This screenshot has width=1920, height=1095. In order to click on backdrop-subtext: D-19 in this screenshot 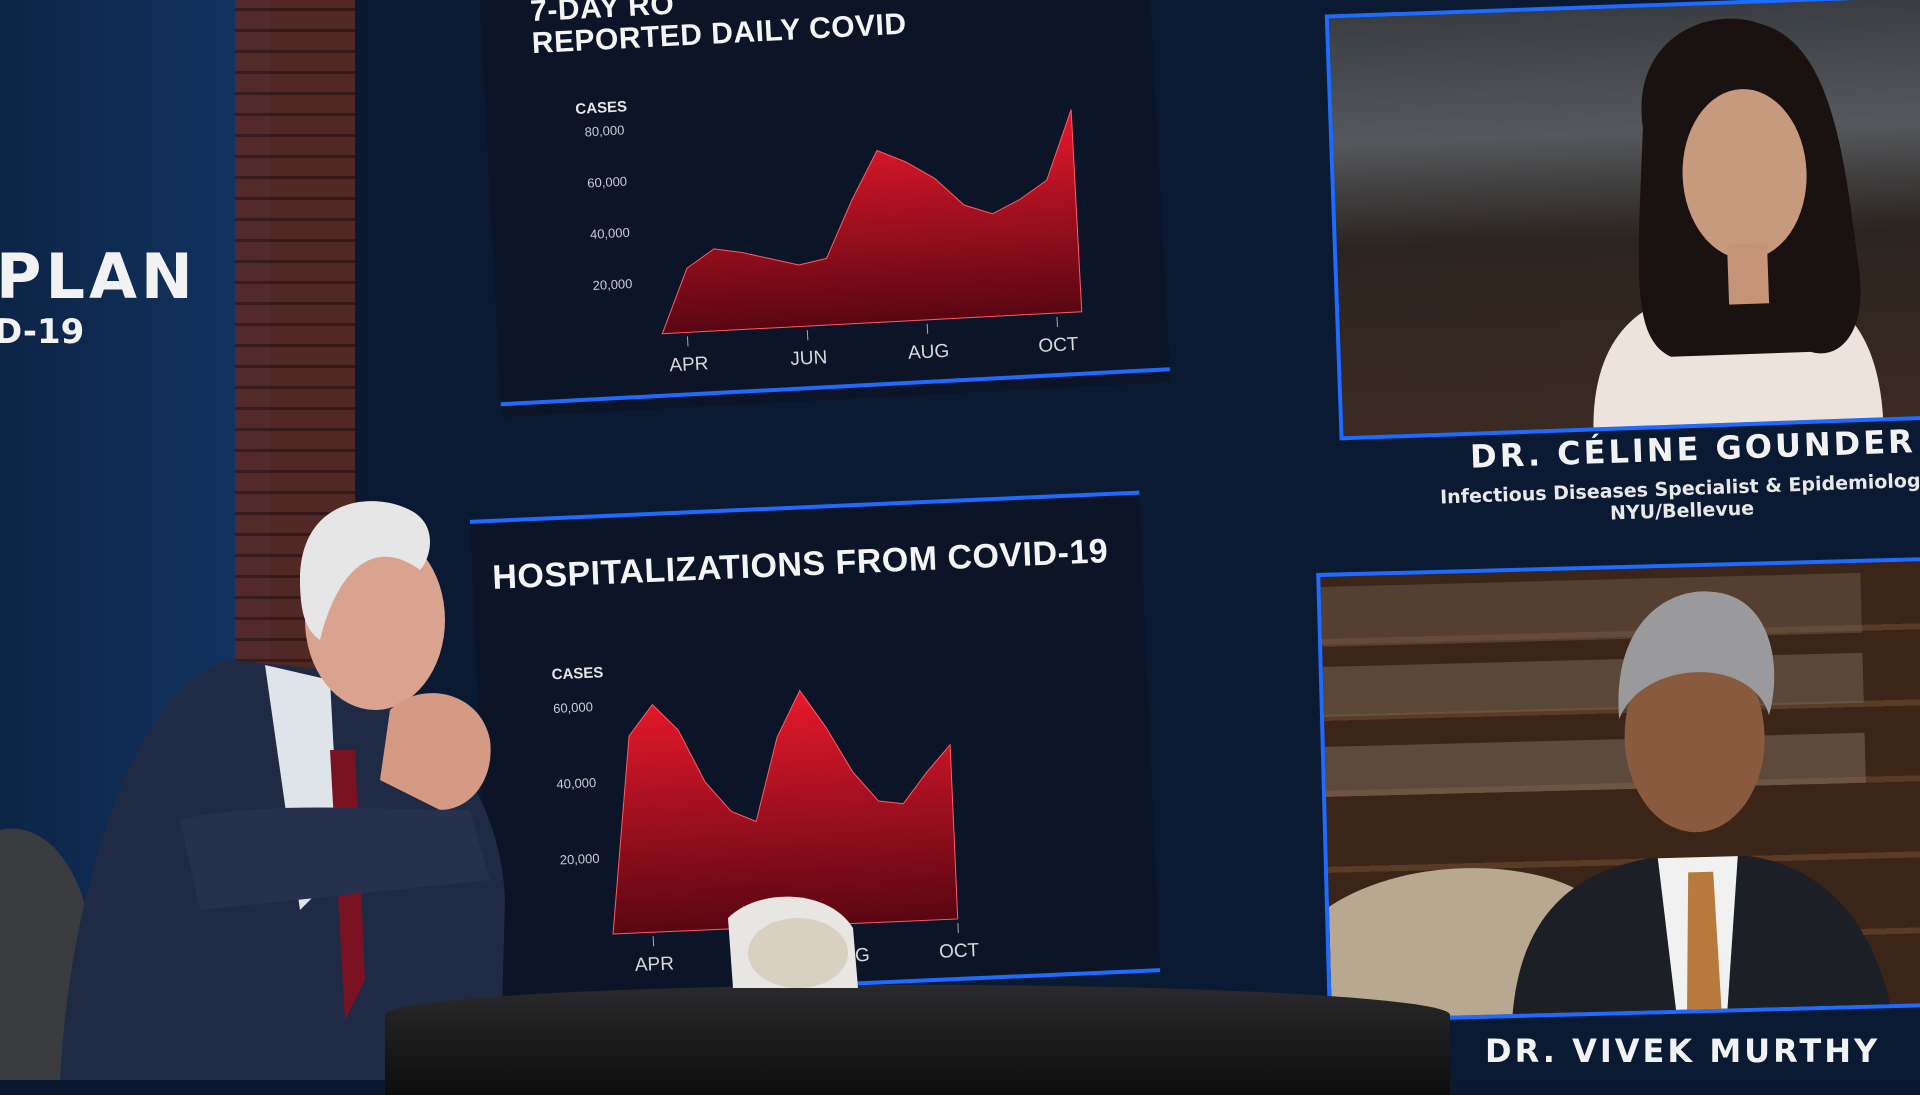, I will do `click(42, 332)`.